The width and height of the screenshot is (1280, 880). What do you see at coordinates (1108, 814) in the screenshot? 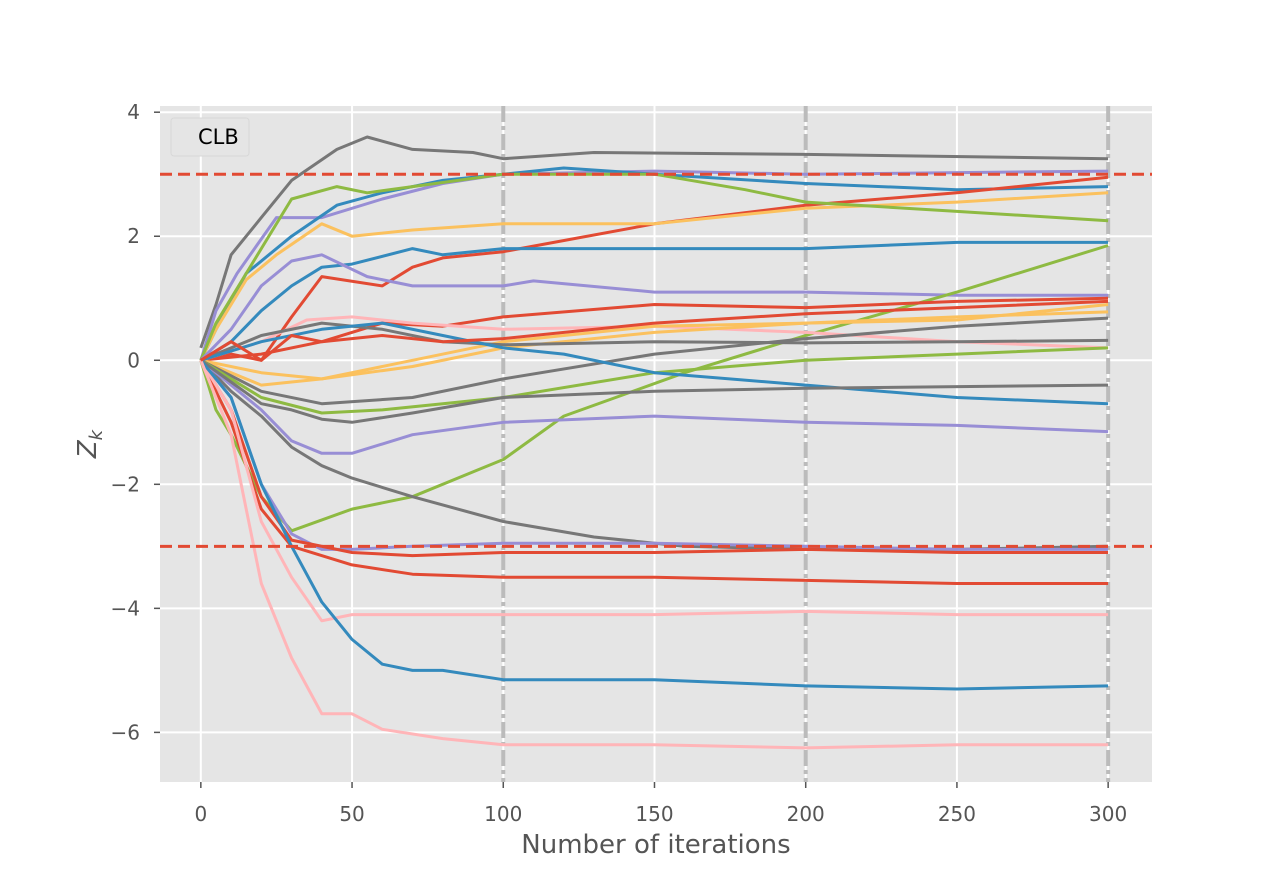
I see `x-tick-label: 300` at bounding box center [1108, 814].